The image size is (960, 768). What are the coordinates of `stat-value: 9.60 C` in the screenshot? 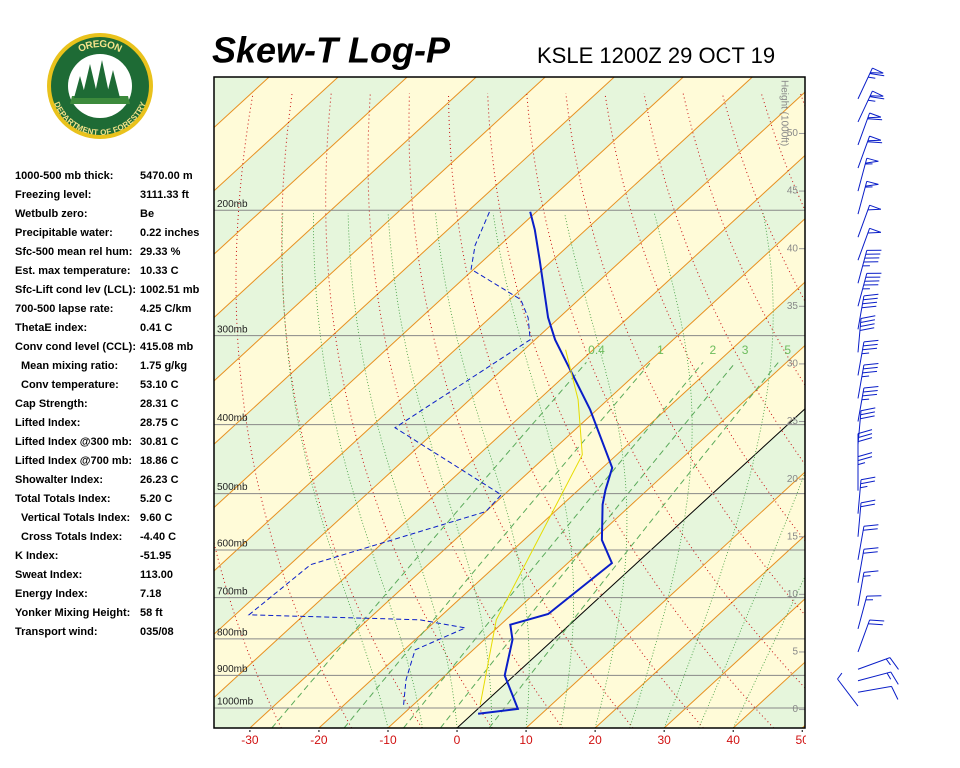 It's located at (156, 518).